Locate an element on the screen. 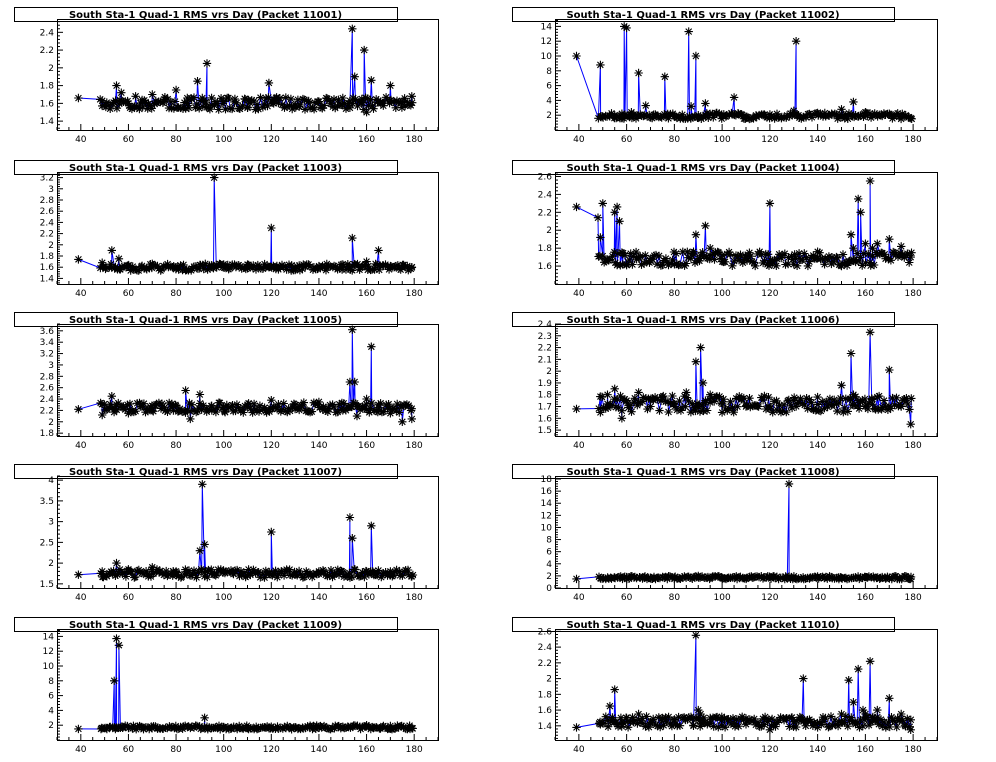 The height and width of the screenshot is (762, 996). y-tick-label: 16 is located at coordinates (547, 492).